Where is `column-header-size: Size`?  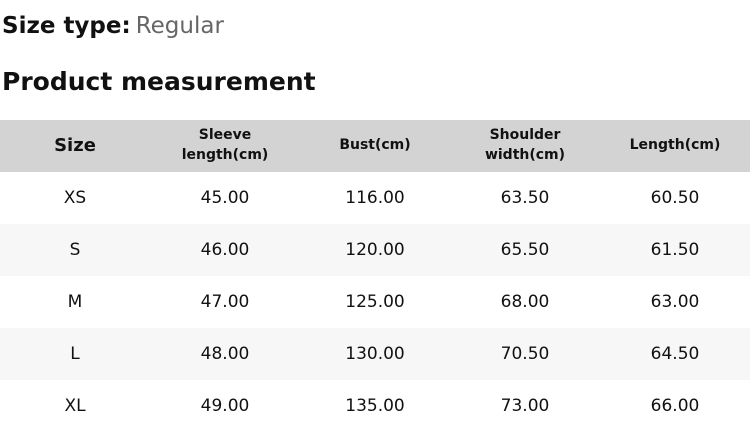 column-header-size: Size is located at coordinates (75, 145).